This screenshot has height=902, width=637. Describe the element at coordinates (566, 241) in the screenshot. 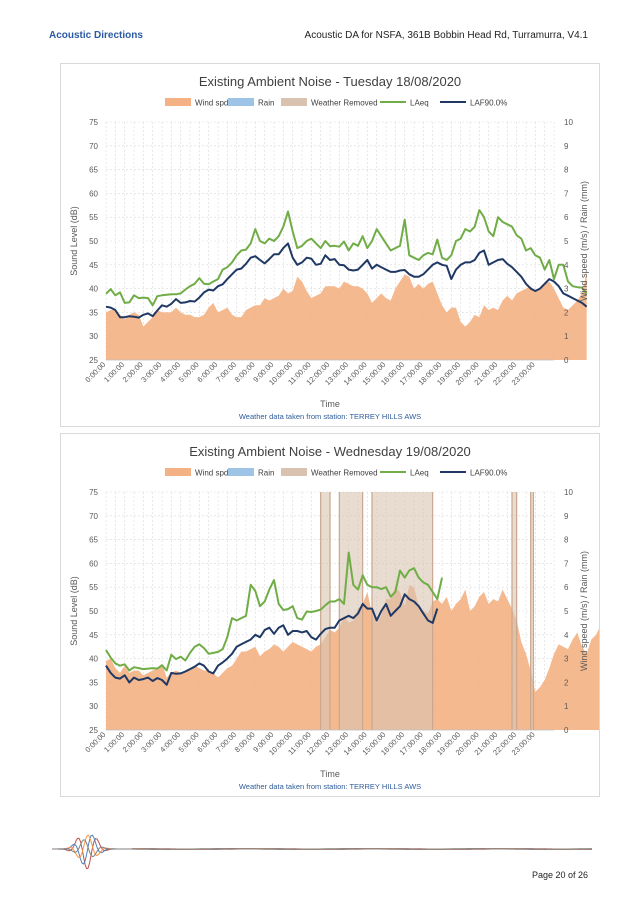

I see `chart1-y2-tick-label: 5` at that location.